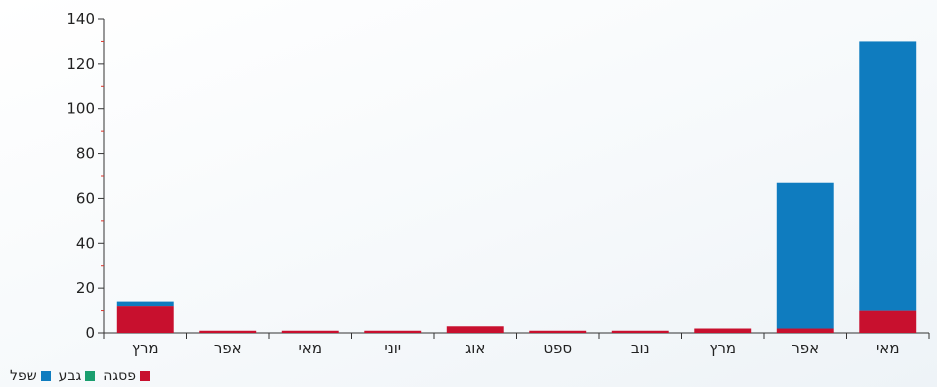  What do you see at coordinates (80, 64) in the screenshot?
I see `y-tick-label: 120` at bounding box center [80, 64].